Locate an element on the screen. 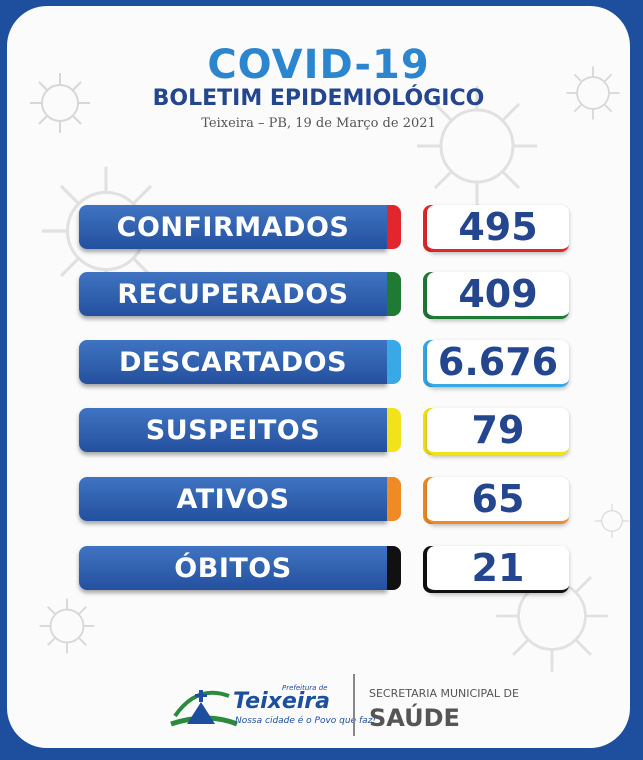 The height and width of the screenshot is (760, 643). dateline: Teixeira – PB, 19 de Março de 2021 is located at coordinates (318, 123).